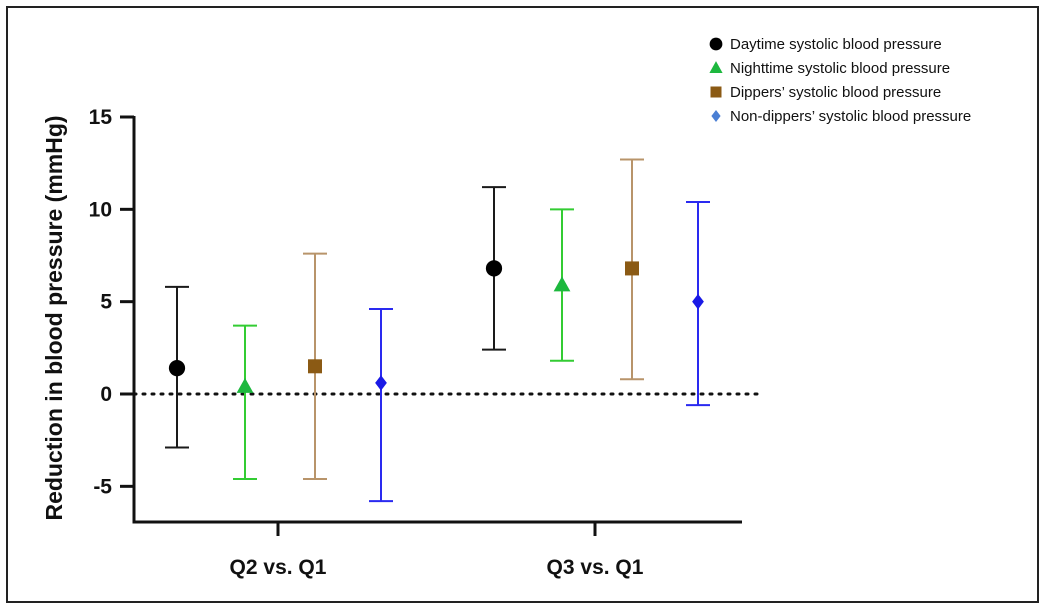  Describe the element at coordinates (595, 567) in the screenshot. I see `x-category-label: Q3 vs. Q1` at that location.